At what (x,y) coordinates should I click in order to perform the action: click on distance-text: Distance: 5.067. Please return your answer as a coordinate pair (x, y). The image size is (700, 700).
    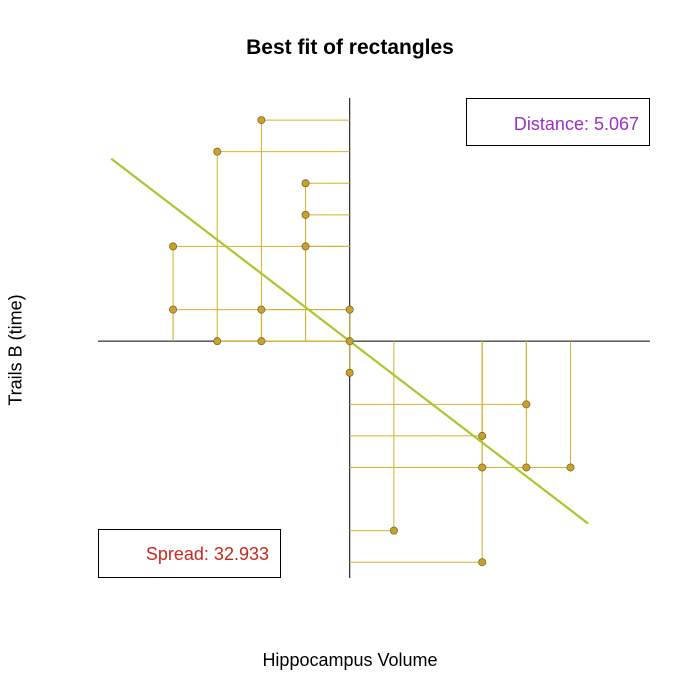
    Looking at the image, I should click on (576, 124).